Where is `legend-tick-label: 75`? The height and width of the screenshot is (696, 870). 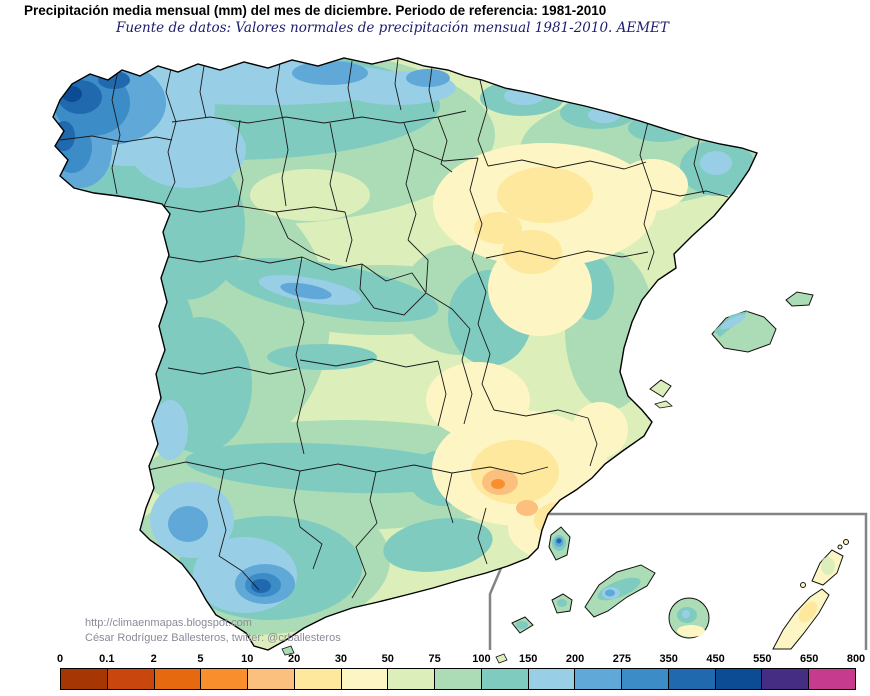 legend-tick-label: 75 is located at coordinates (434, 659).